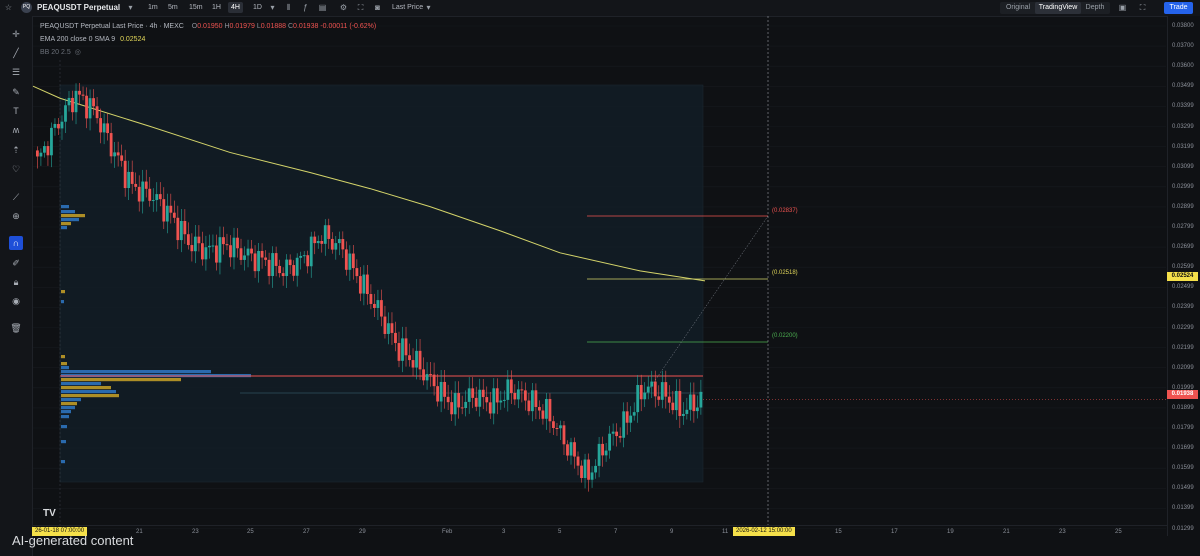 The width and height of the screenshot is (1200, 556). I want to click on candle-type-icon: ⫴, so click(288, 7).